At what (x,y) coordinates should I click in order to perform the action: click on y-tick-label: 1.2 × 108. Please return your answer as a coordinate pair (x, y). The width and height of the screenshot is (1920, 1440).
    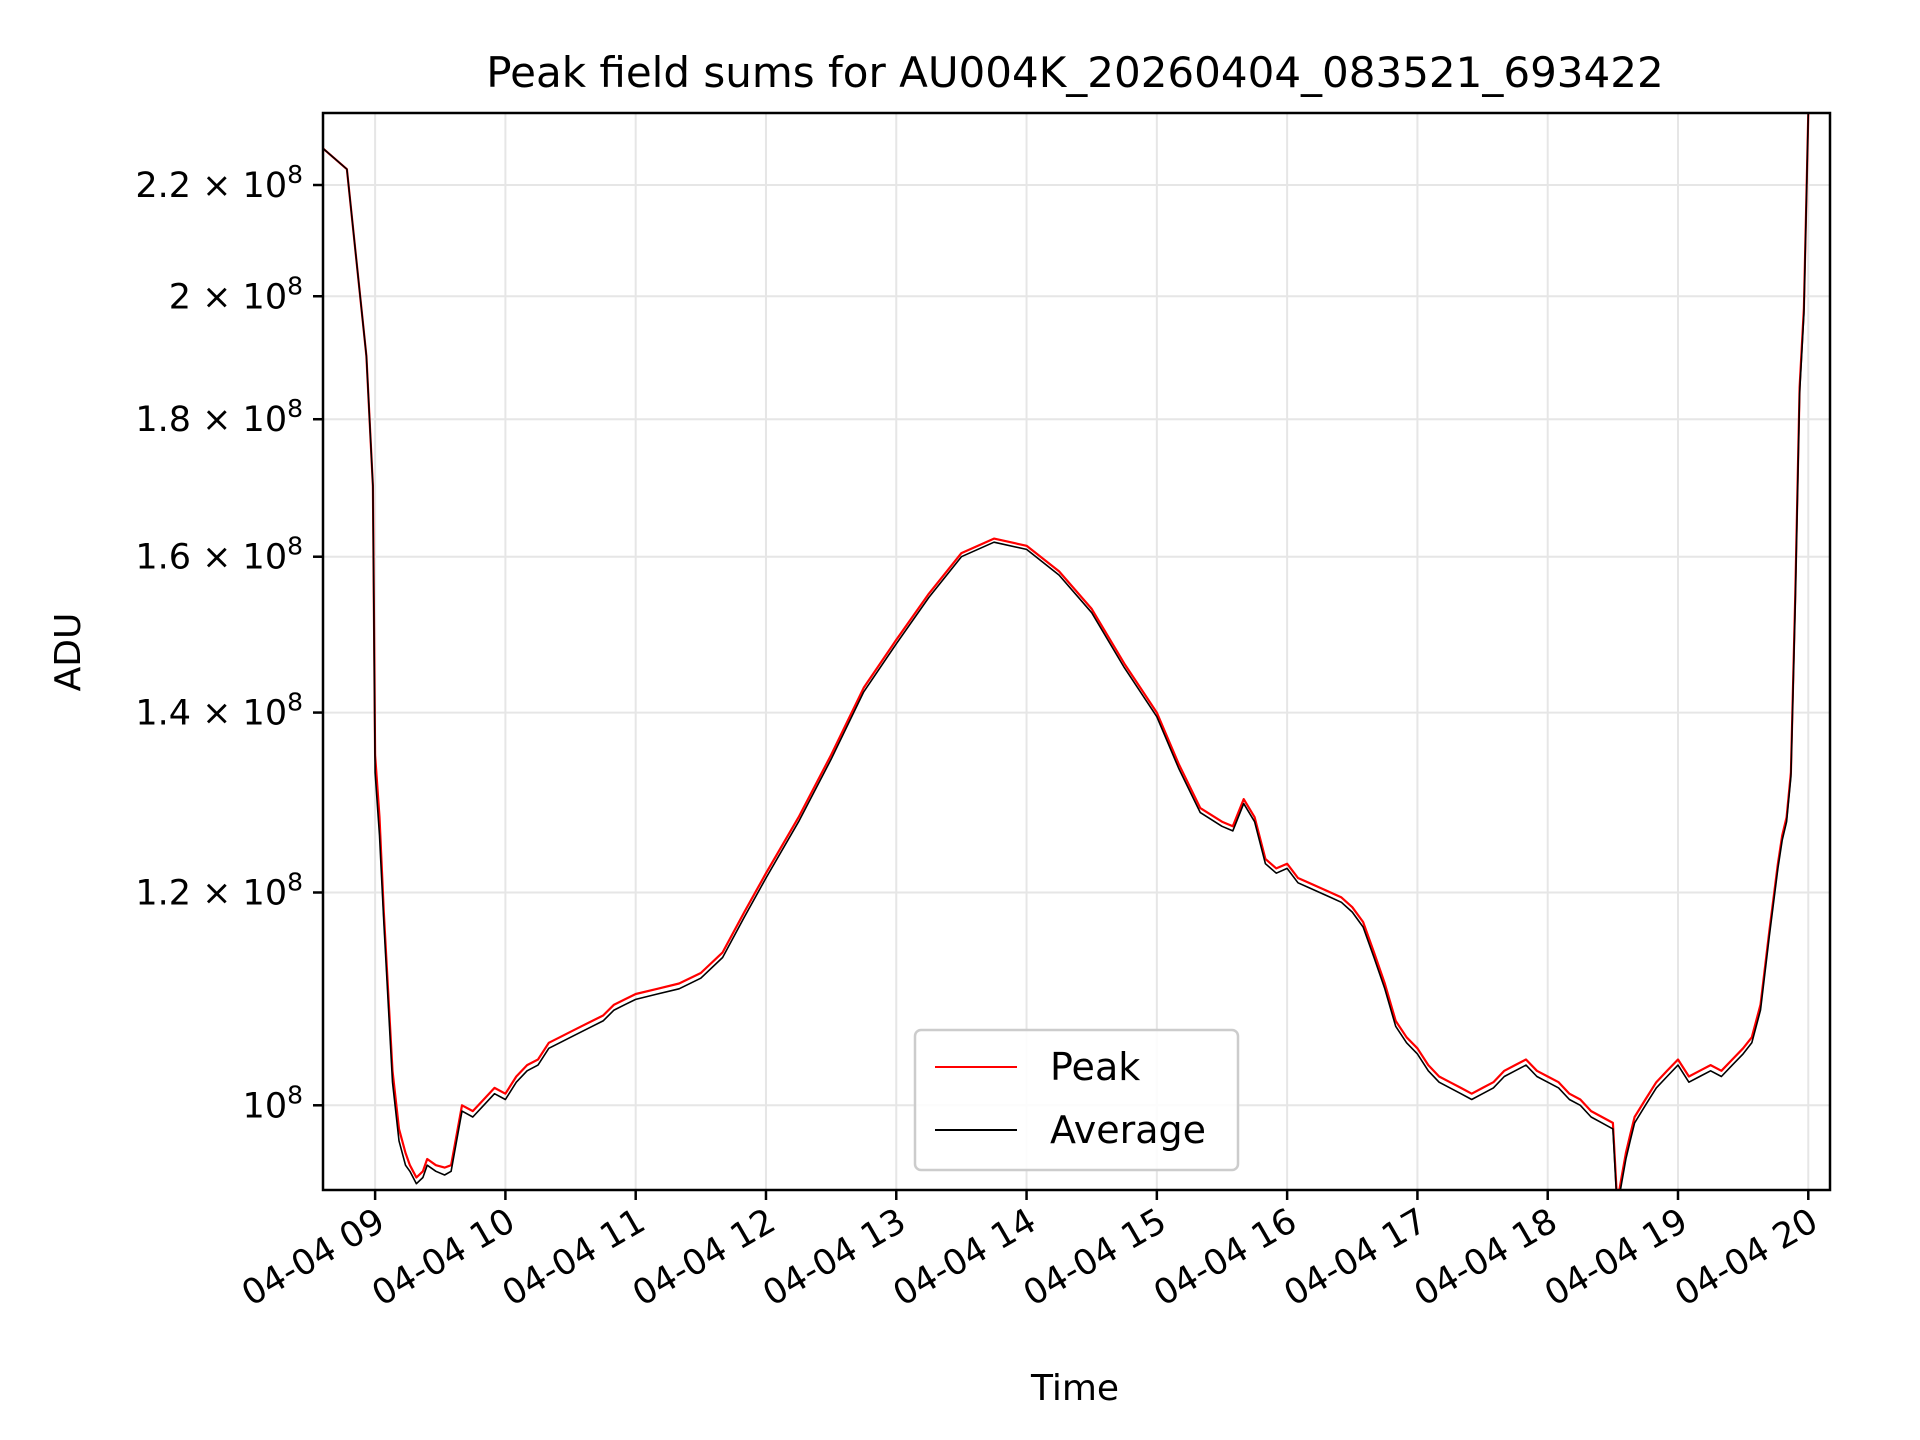
    Looking at the image, I should click on (219, 890).